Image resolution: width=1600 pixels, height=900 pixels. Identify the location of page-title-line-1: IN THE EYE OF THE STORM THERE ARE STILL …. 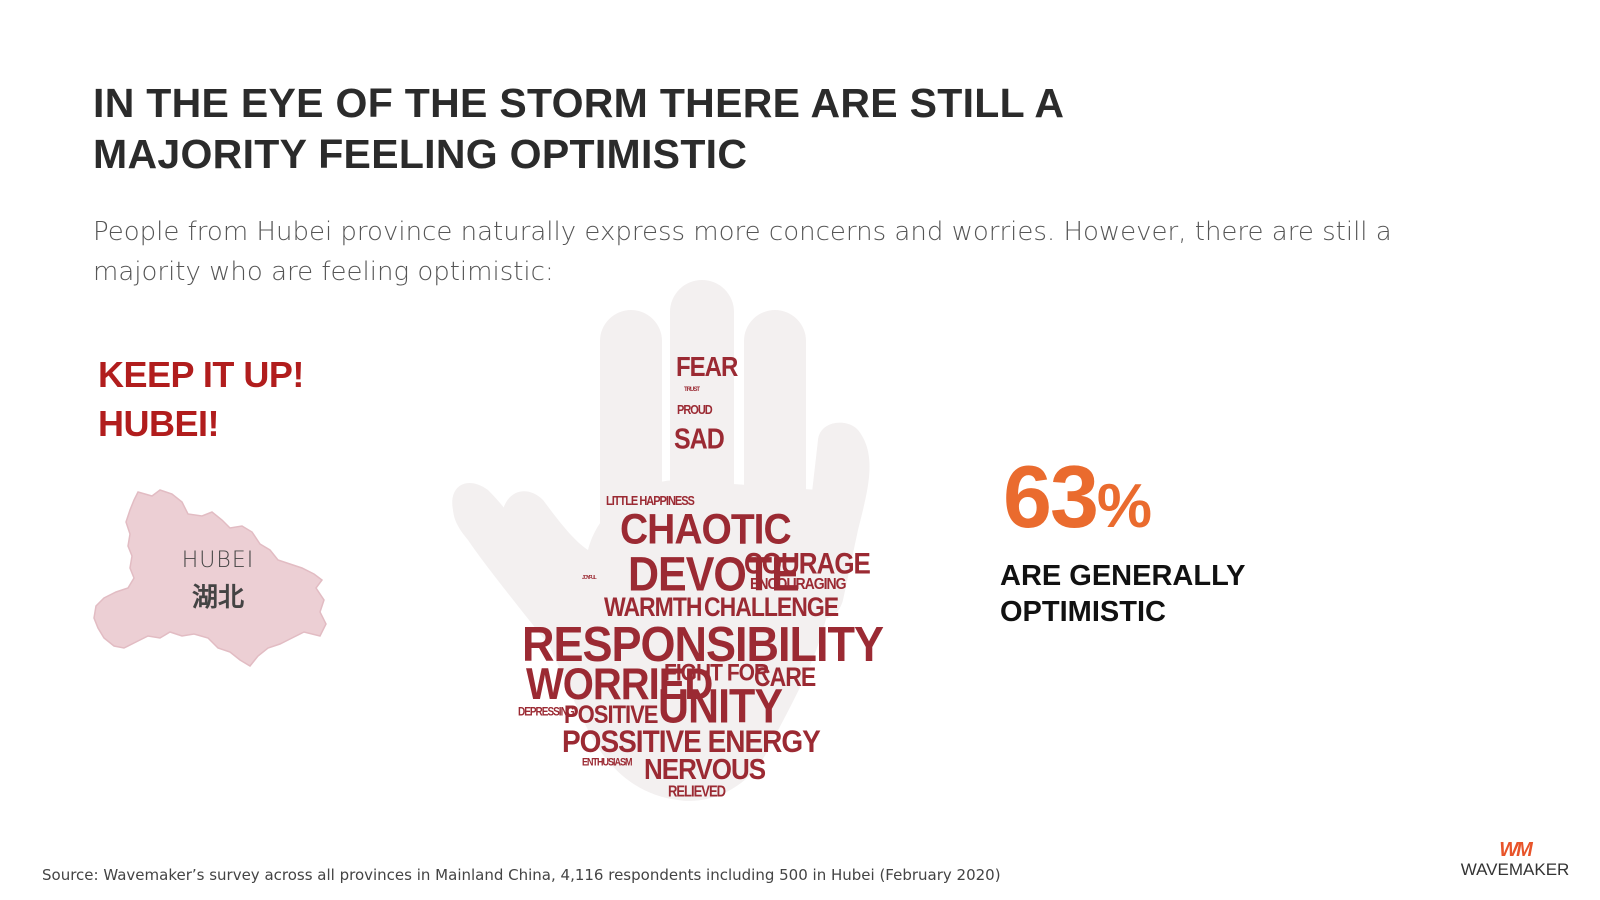
(579, 103).